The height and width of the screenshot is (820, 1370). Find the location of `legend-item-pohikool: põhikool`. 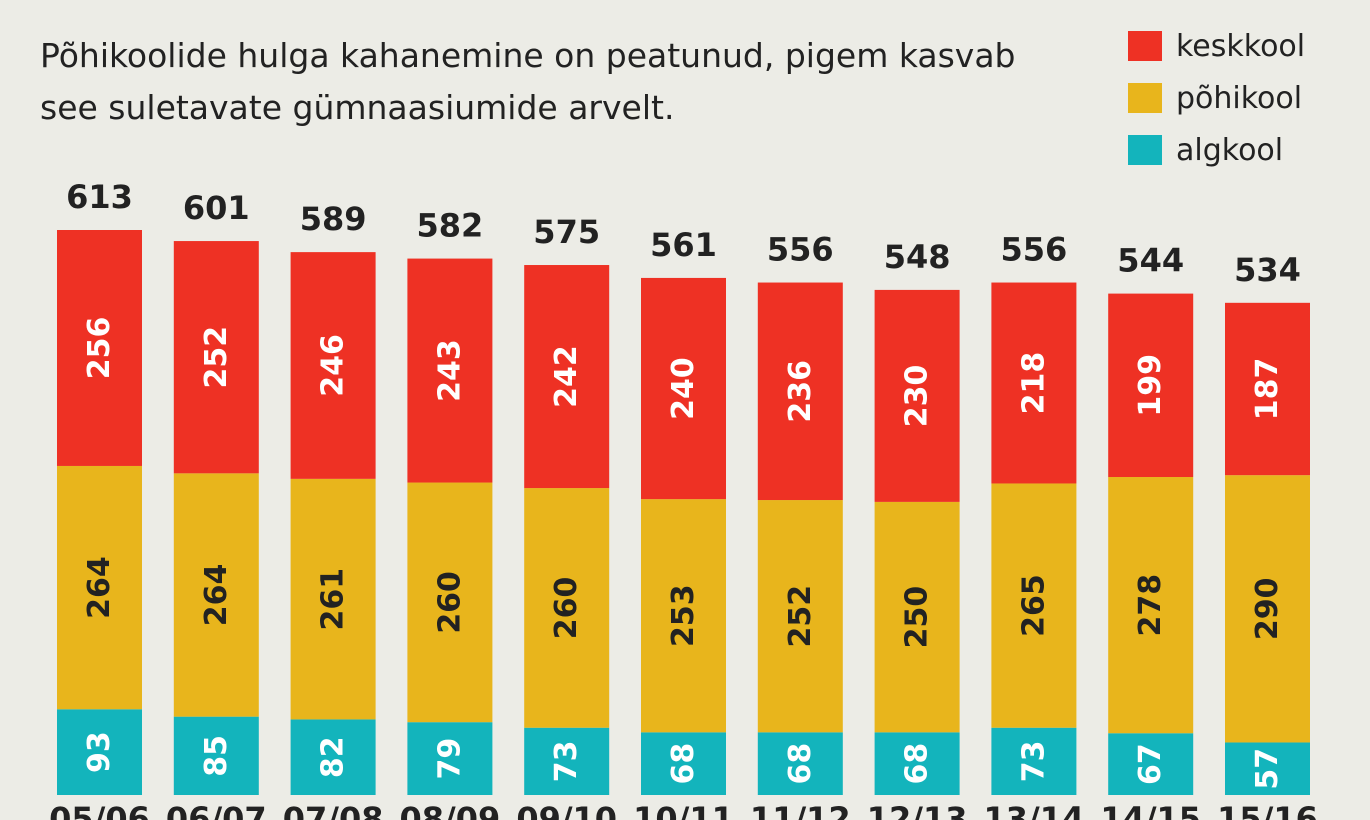

legend-item-pohikool: põhikool is located at coordinates (1248, 98).